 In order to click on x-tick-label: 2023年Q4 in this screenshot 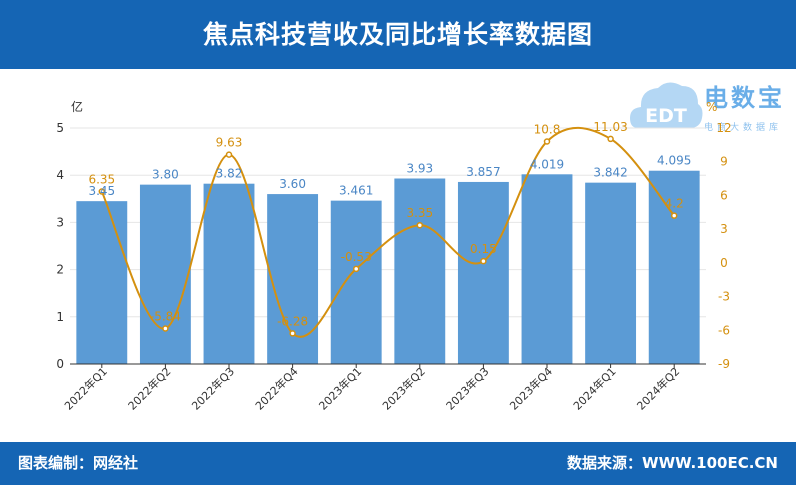, I will do `click(531, 388)`.